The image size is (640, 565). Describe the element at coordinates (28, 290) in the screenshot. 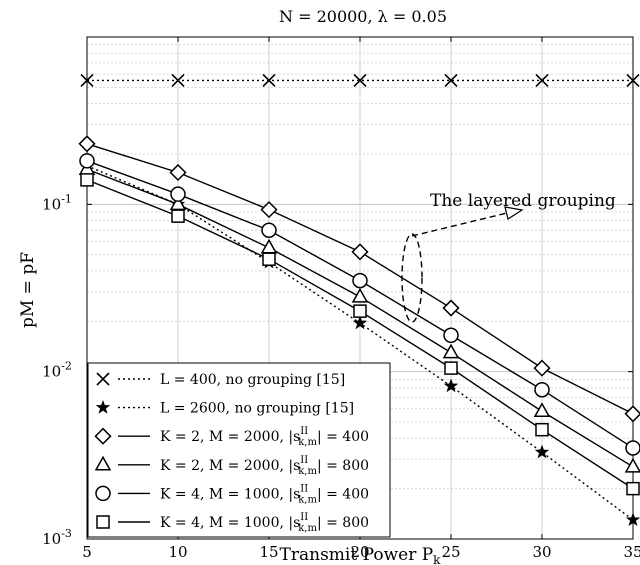

I see `y-axis-label: pM = pF` at that location.